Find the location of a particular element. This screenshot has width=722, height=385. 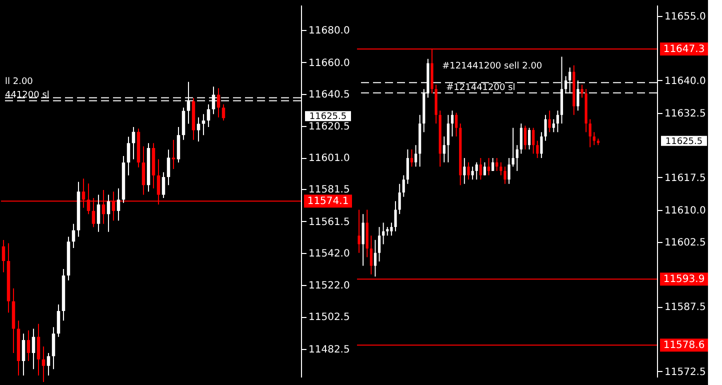

y-tick-label: 11602.5 is located at coordinates (685, 243).